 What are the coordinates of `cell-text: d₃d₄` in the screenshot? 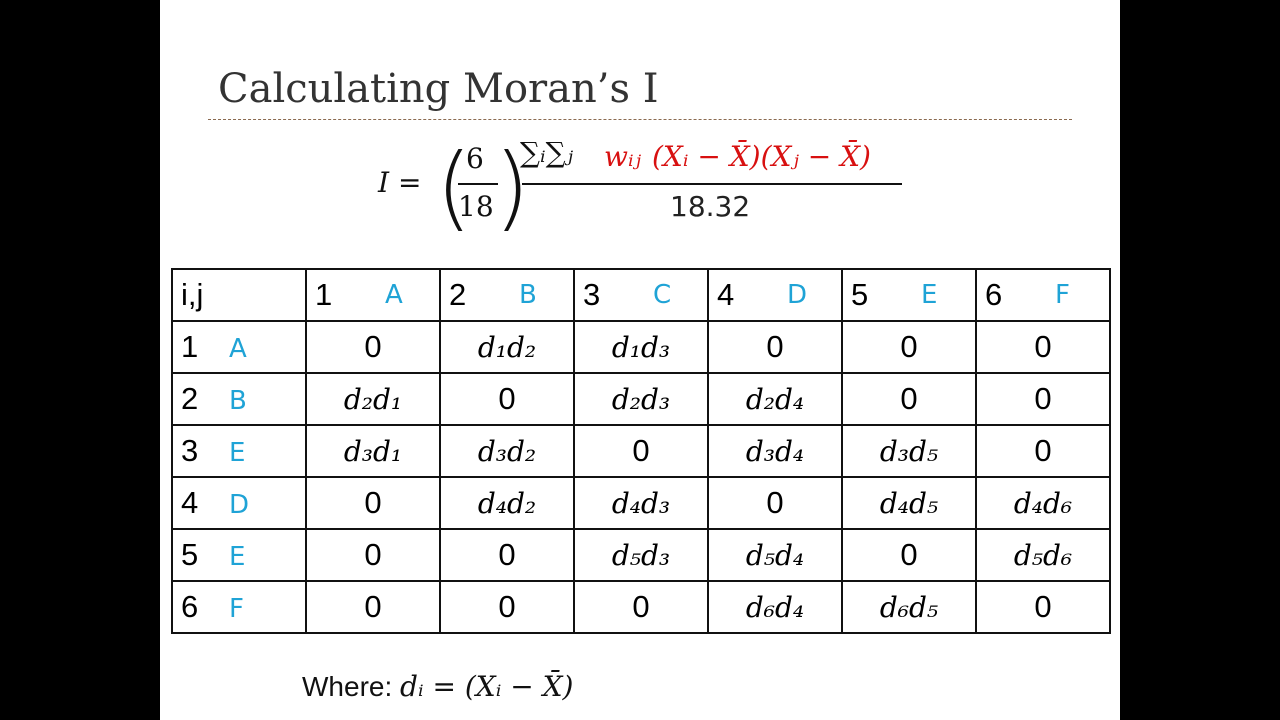 It's located at (775, 451).